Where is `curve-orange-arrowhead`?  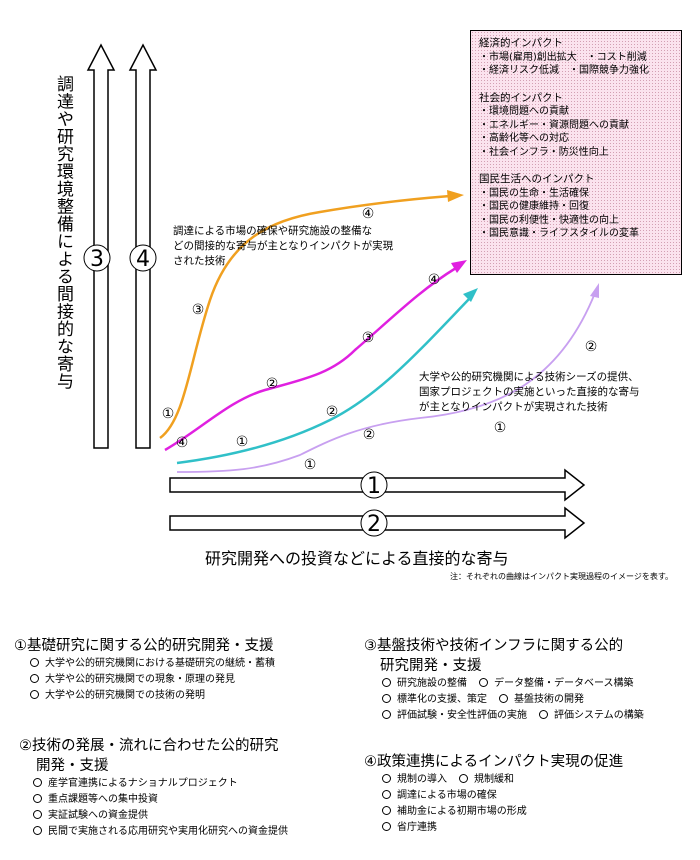 curve-orange-arrowhead is located at coordinates (455, 196).